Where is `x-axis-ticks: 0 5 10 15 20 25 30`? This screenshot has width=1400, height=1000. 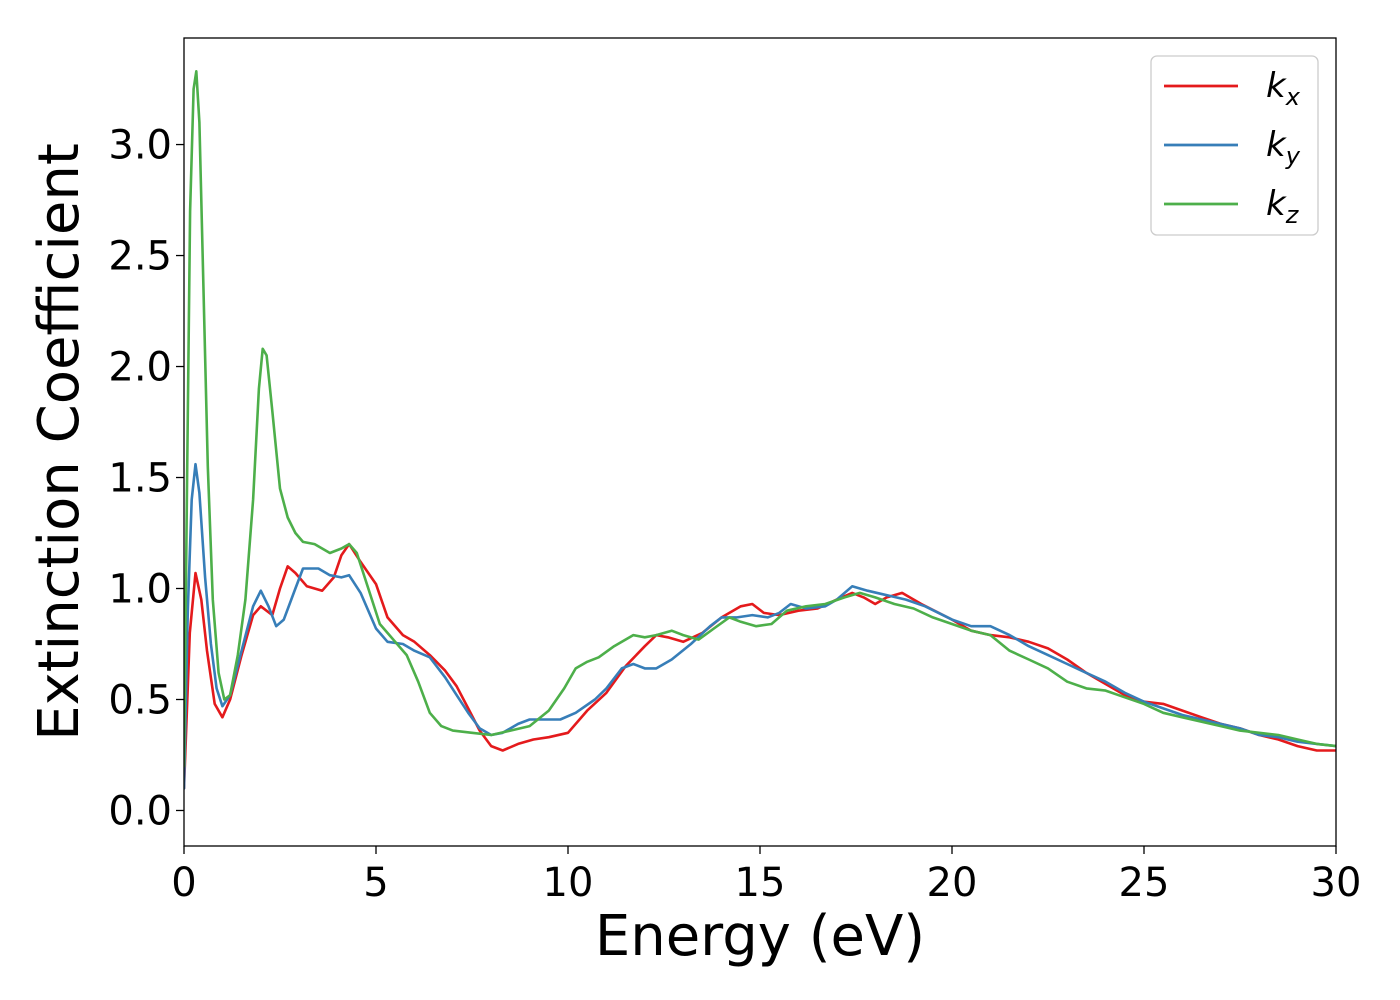
x-axis-ticks: 0 5 10 15 20 25 30 is located at coordinates (766, 876).